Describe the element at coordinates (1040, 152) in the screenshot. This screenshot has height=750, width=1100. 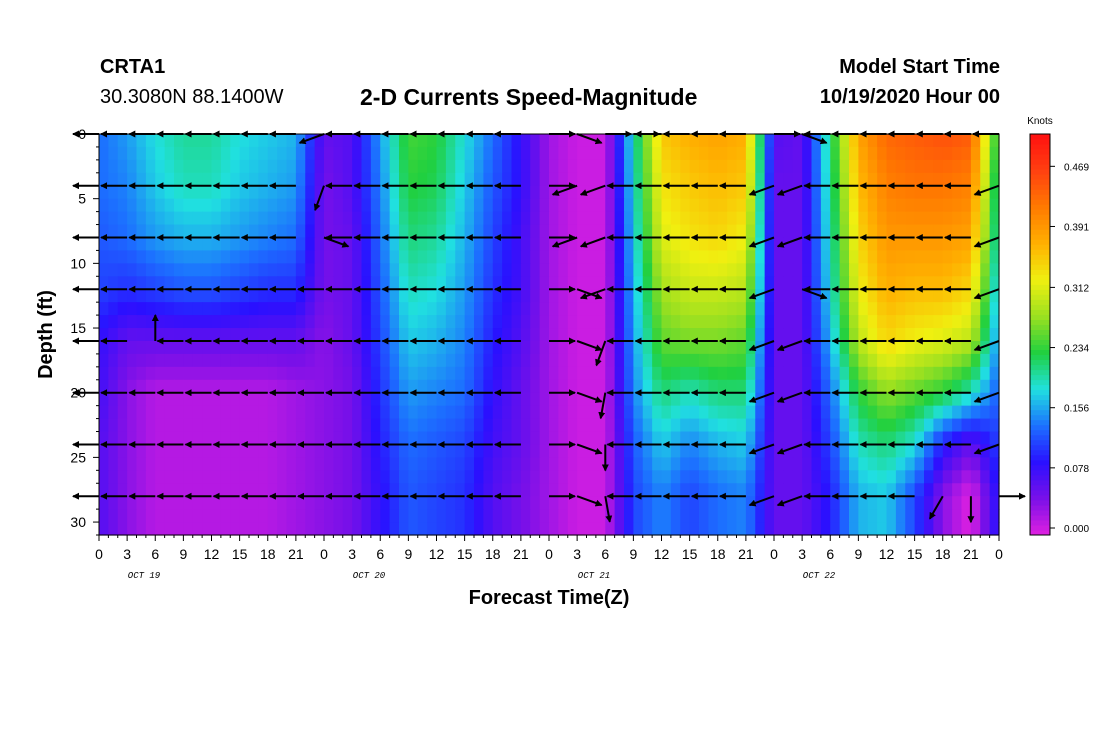
I see `colorbar-swatch` at that location.